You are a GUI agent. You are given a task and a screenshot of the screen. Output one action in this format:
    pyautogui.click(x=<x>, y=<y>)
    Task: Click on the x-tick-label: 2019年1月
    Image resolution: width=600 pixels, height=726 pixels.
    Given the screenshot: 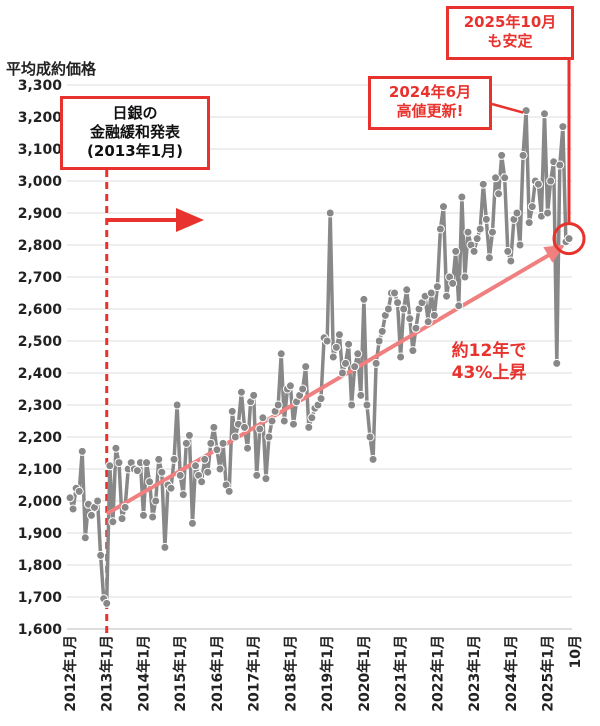 What is the action you would take?
    pyautogui.click(x=327, y=673)
    